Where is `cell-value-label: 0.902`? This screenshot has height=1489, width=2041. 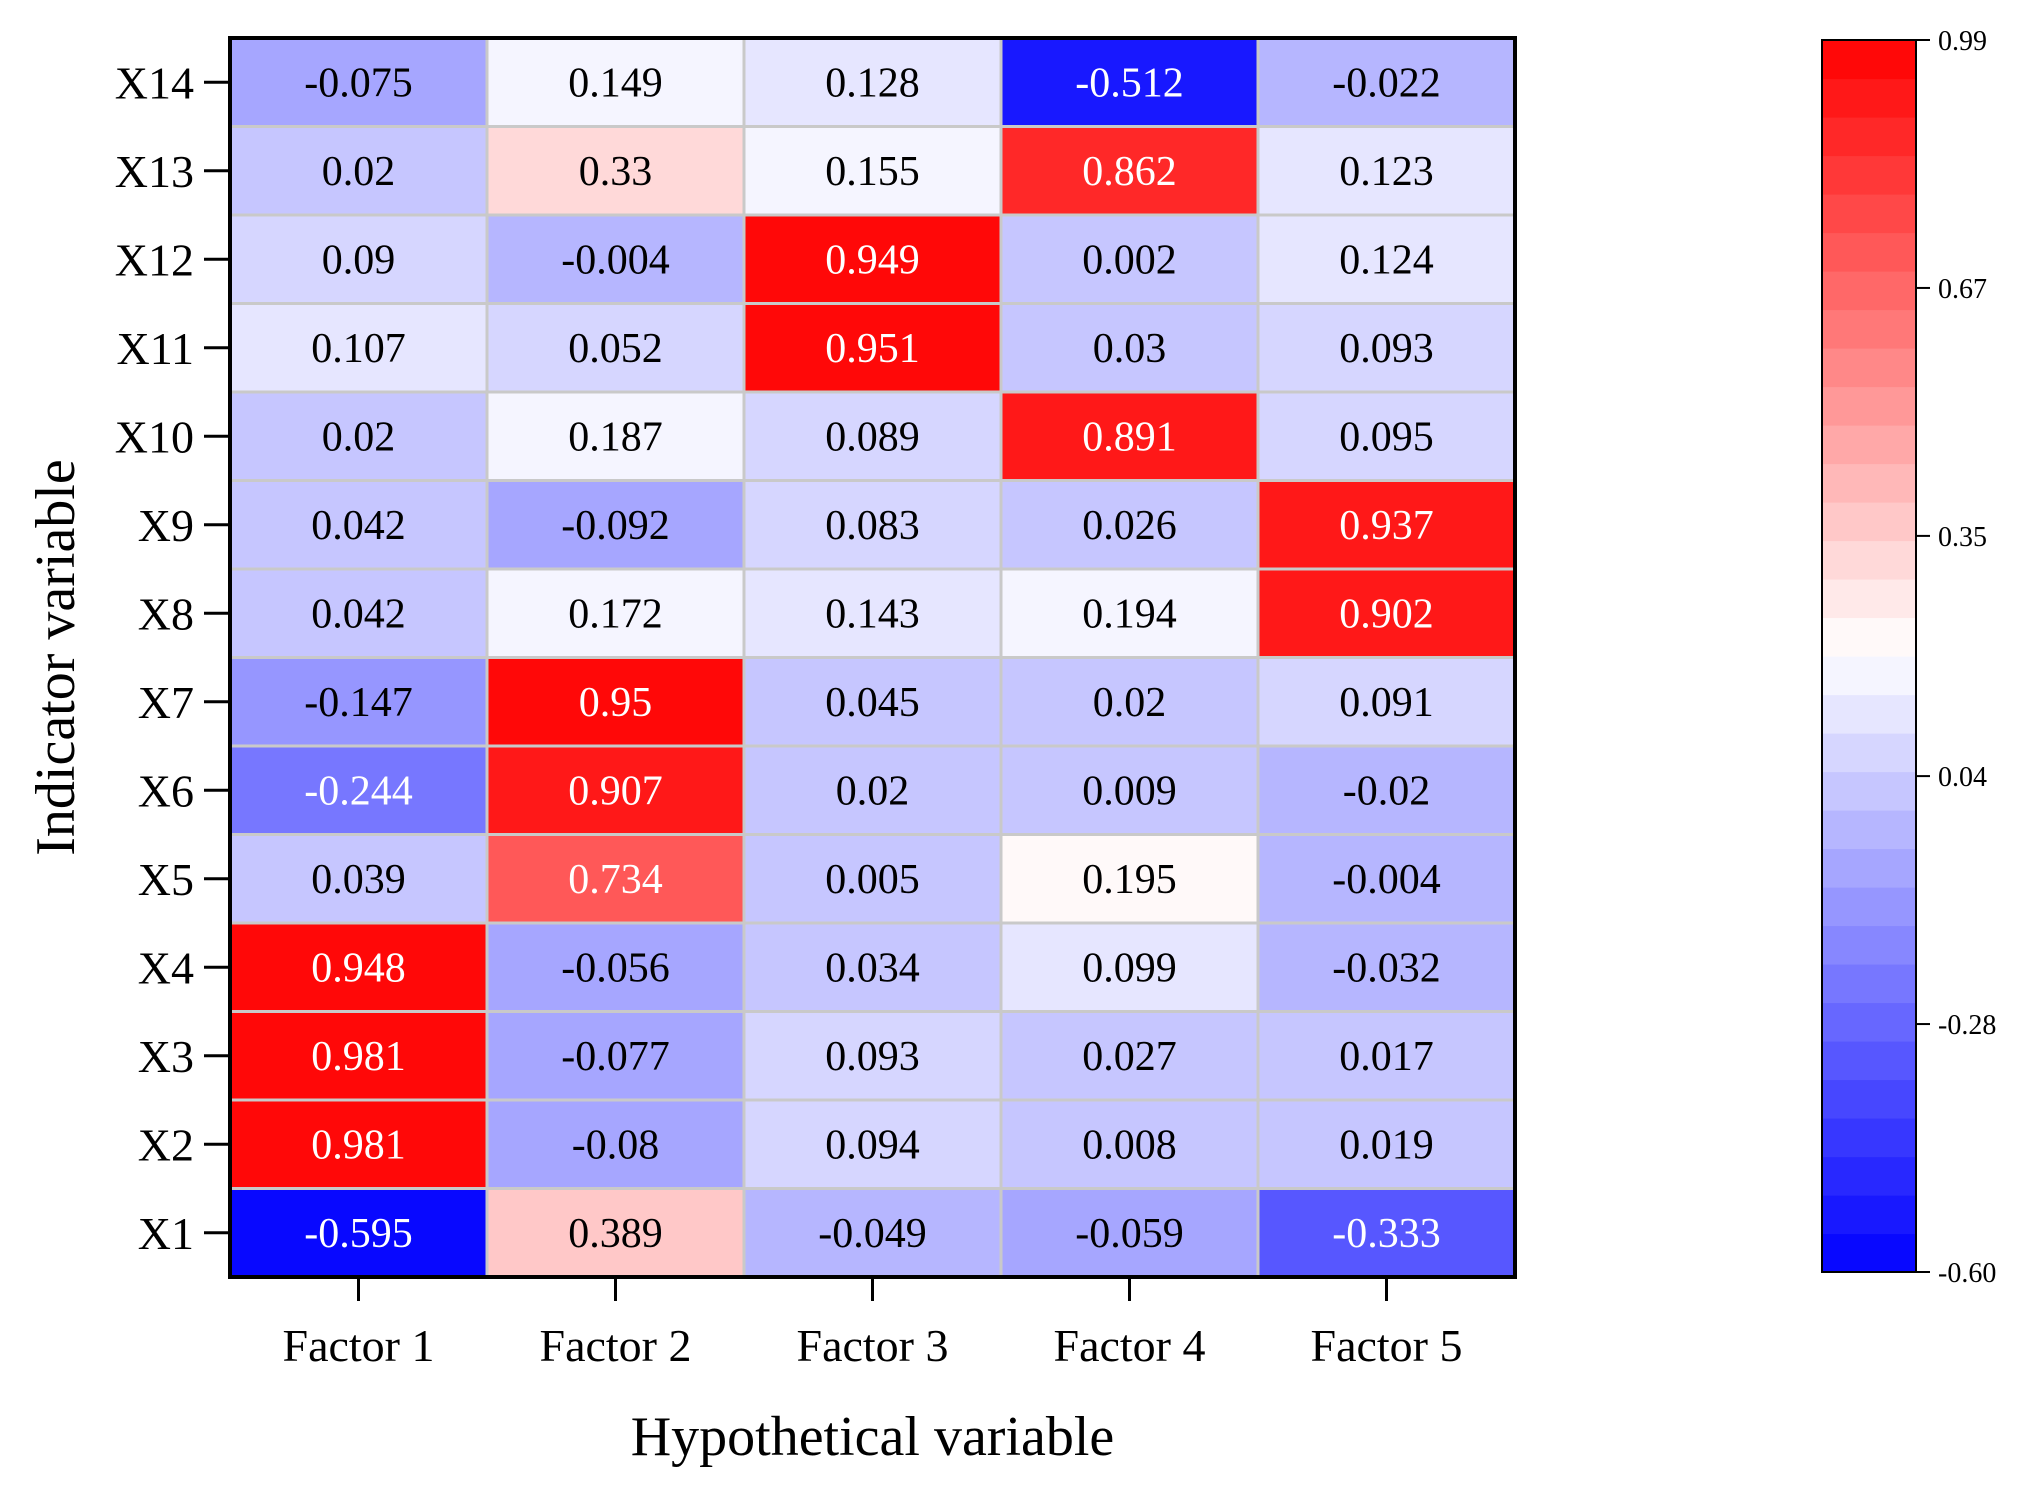
cell-value-label: 0.902 is located at coordinates (1386, 614).